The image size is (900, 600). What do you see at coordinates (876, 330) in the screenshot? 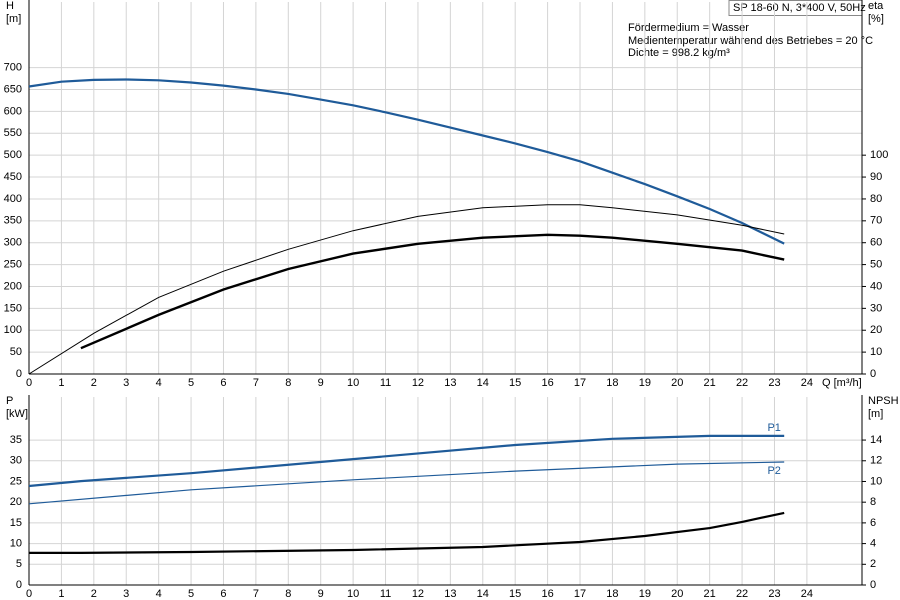
I see `y2-tick-label: 20` at bounding box center [876, 330].